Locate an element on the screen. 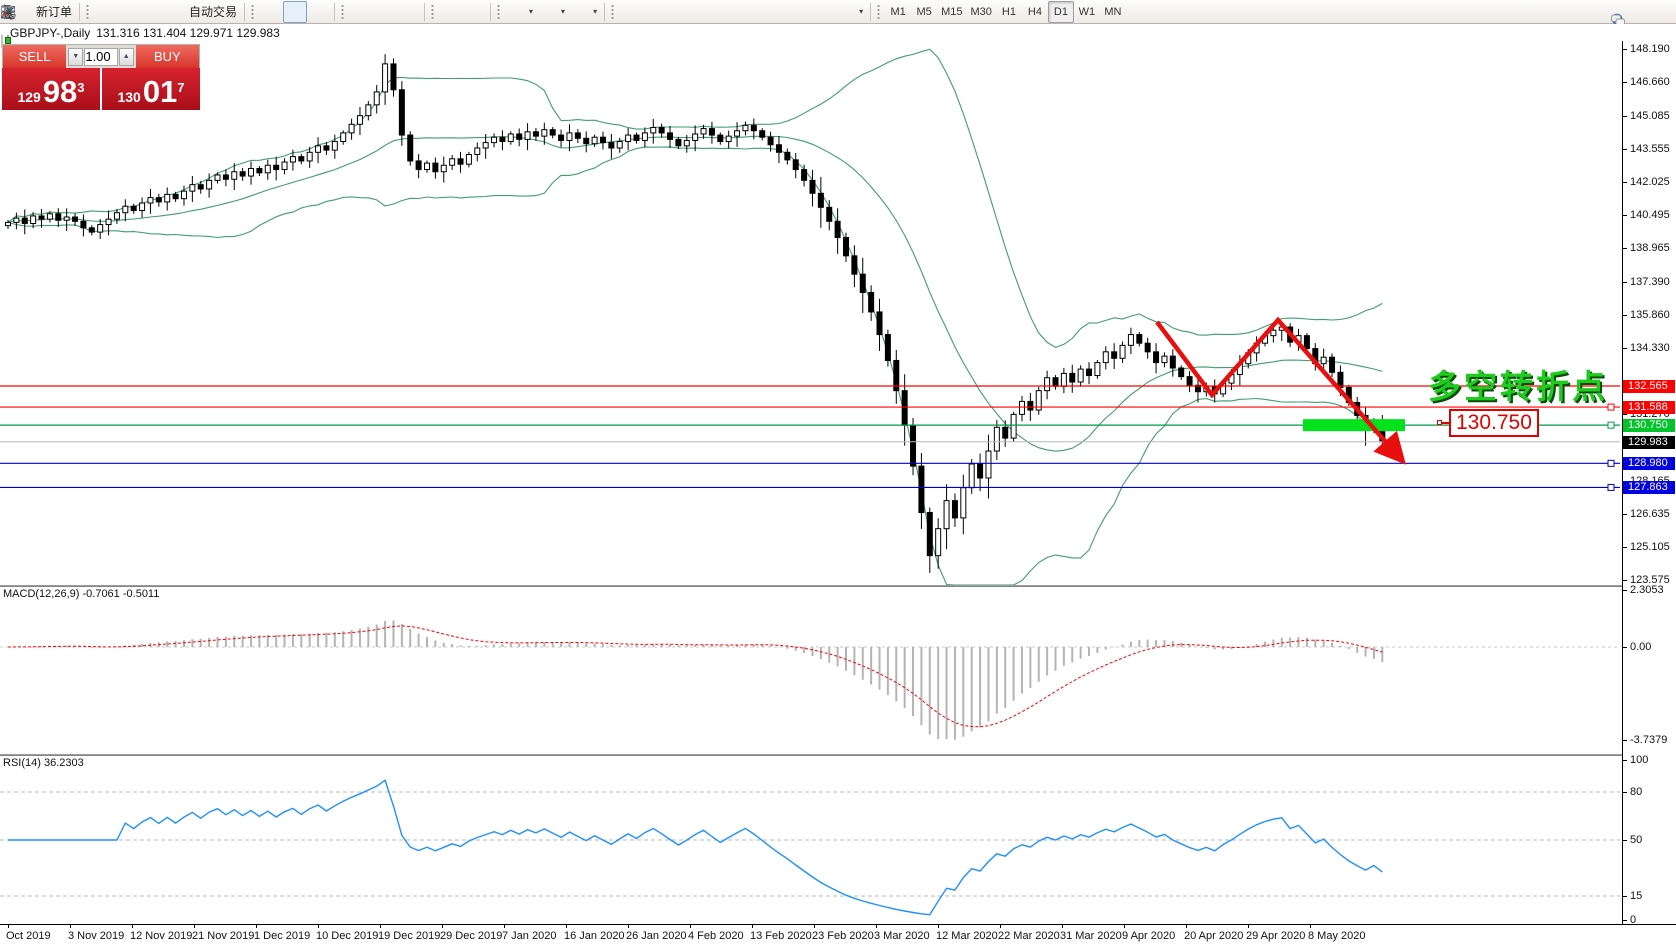 The image size is (1676, 947). price-tick-label: 137.390 is located at coordinates (1650, 281).